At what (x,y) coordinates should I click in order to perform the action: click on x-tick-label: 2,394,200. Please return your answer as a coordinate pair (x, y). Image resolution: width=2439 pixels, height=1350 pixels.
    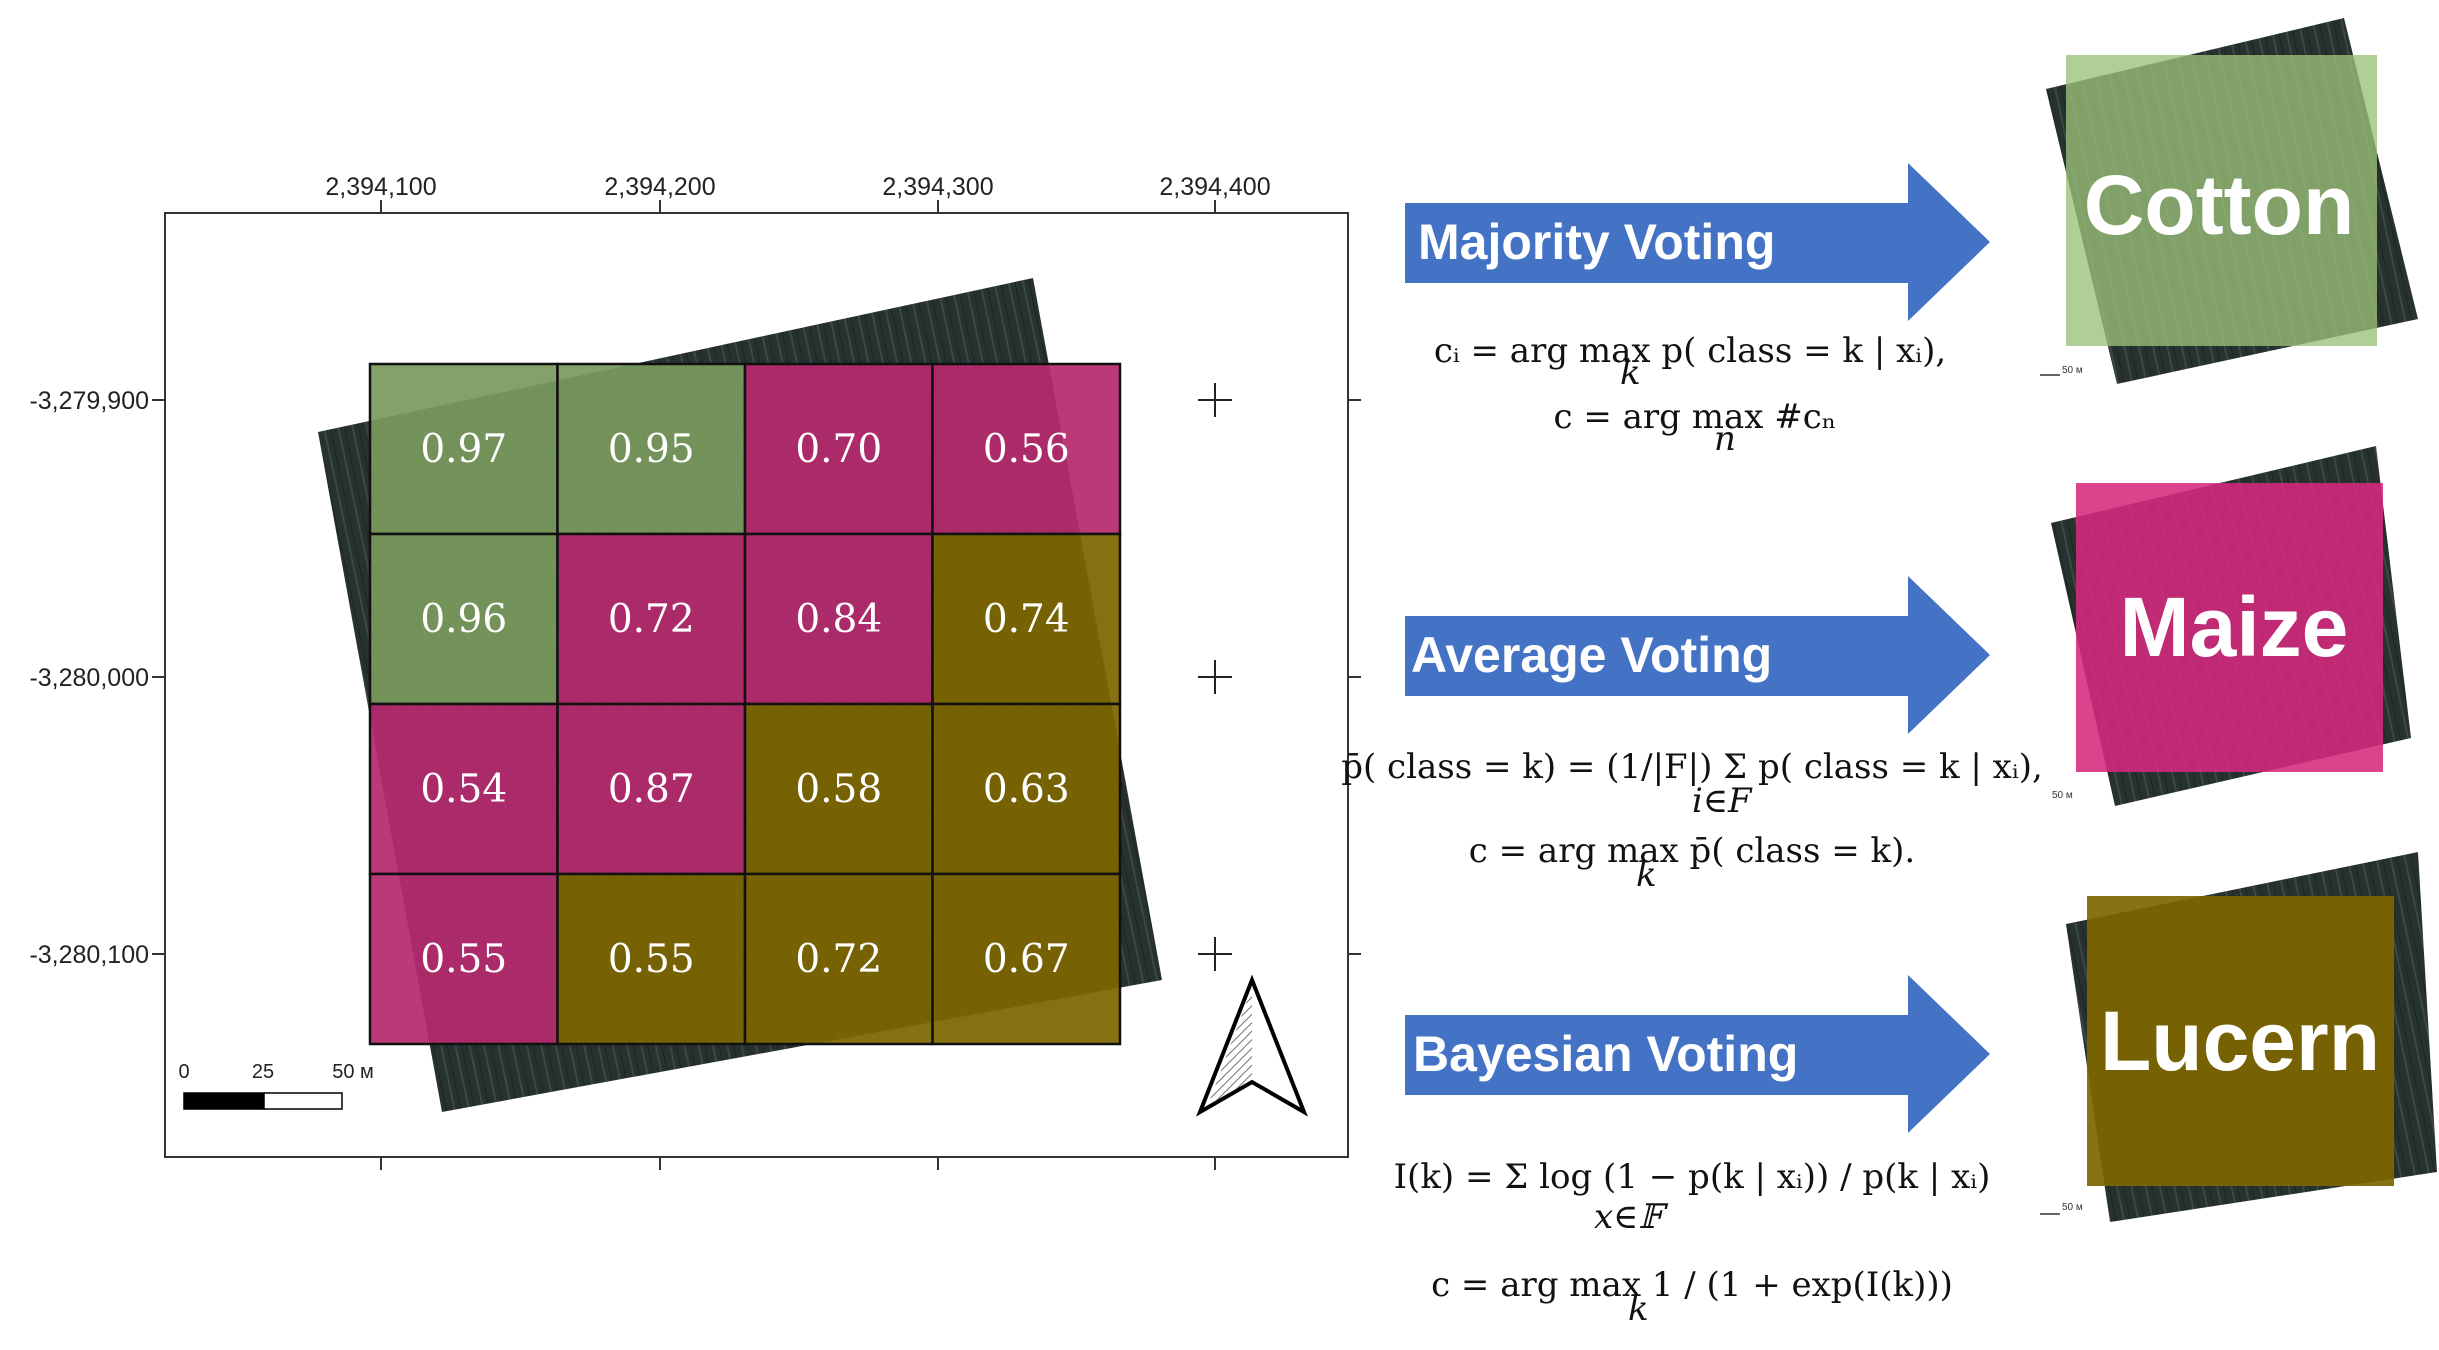
    Looking at the image, I should click on (659, 187).